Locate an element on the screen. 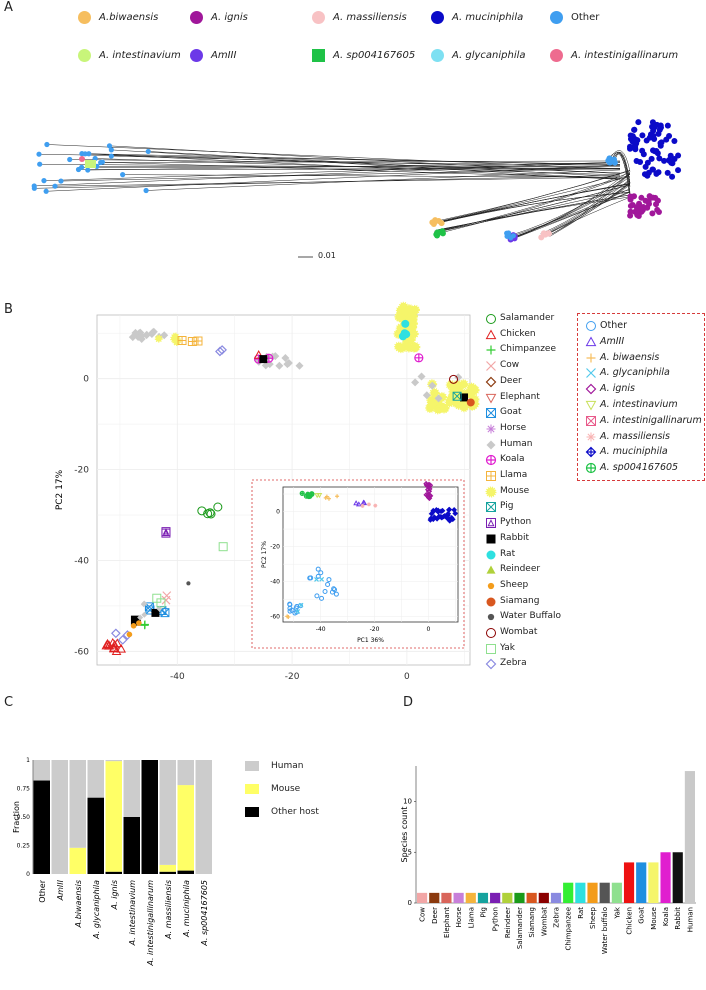 This screenshot has width=706, height=990. fraction-x-tick: AmIII is located at coordinates (60, 890).